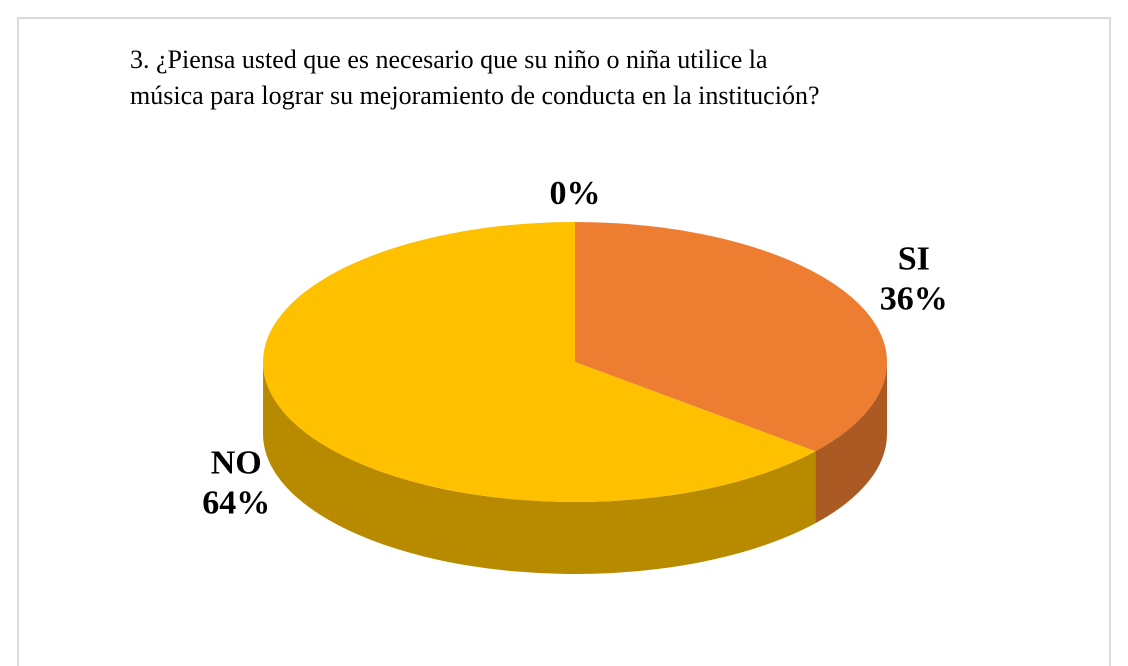 The image size is (1128, 666). I want to click on pie-side, so click(851, 443).